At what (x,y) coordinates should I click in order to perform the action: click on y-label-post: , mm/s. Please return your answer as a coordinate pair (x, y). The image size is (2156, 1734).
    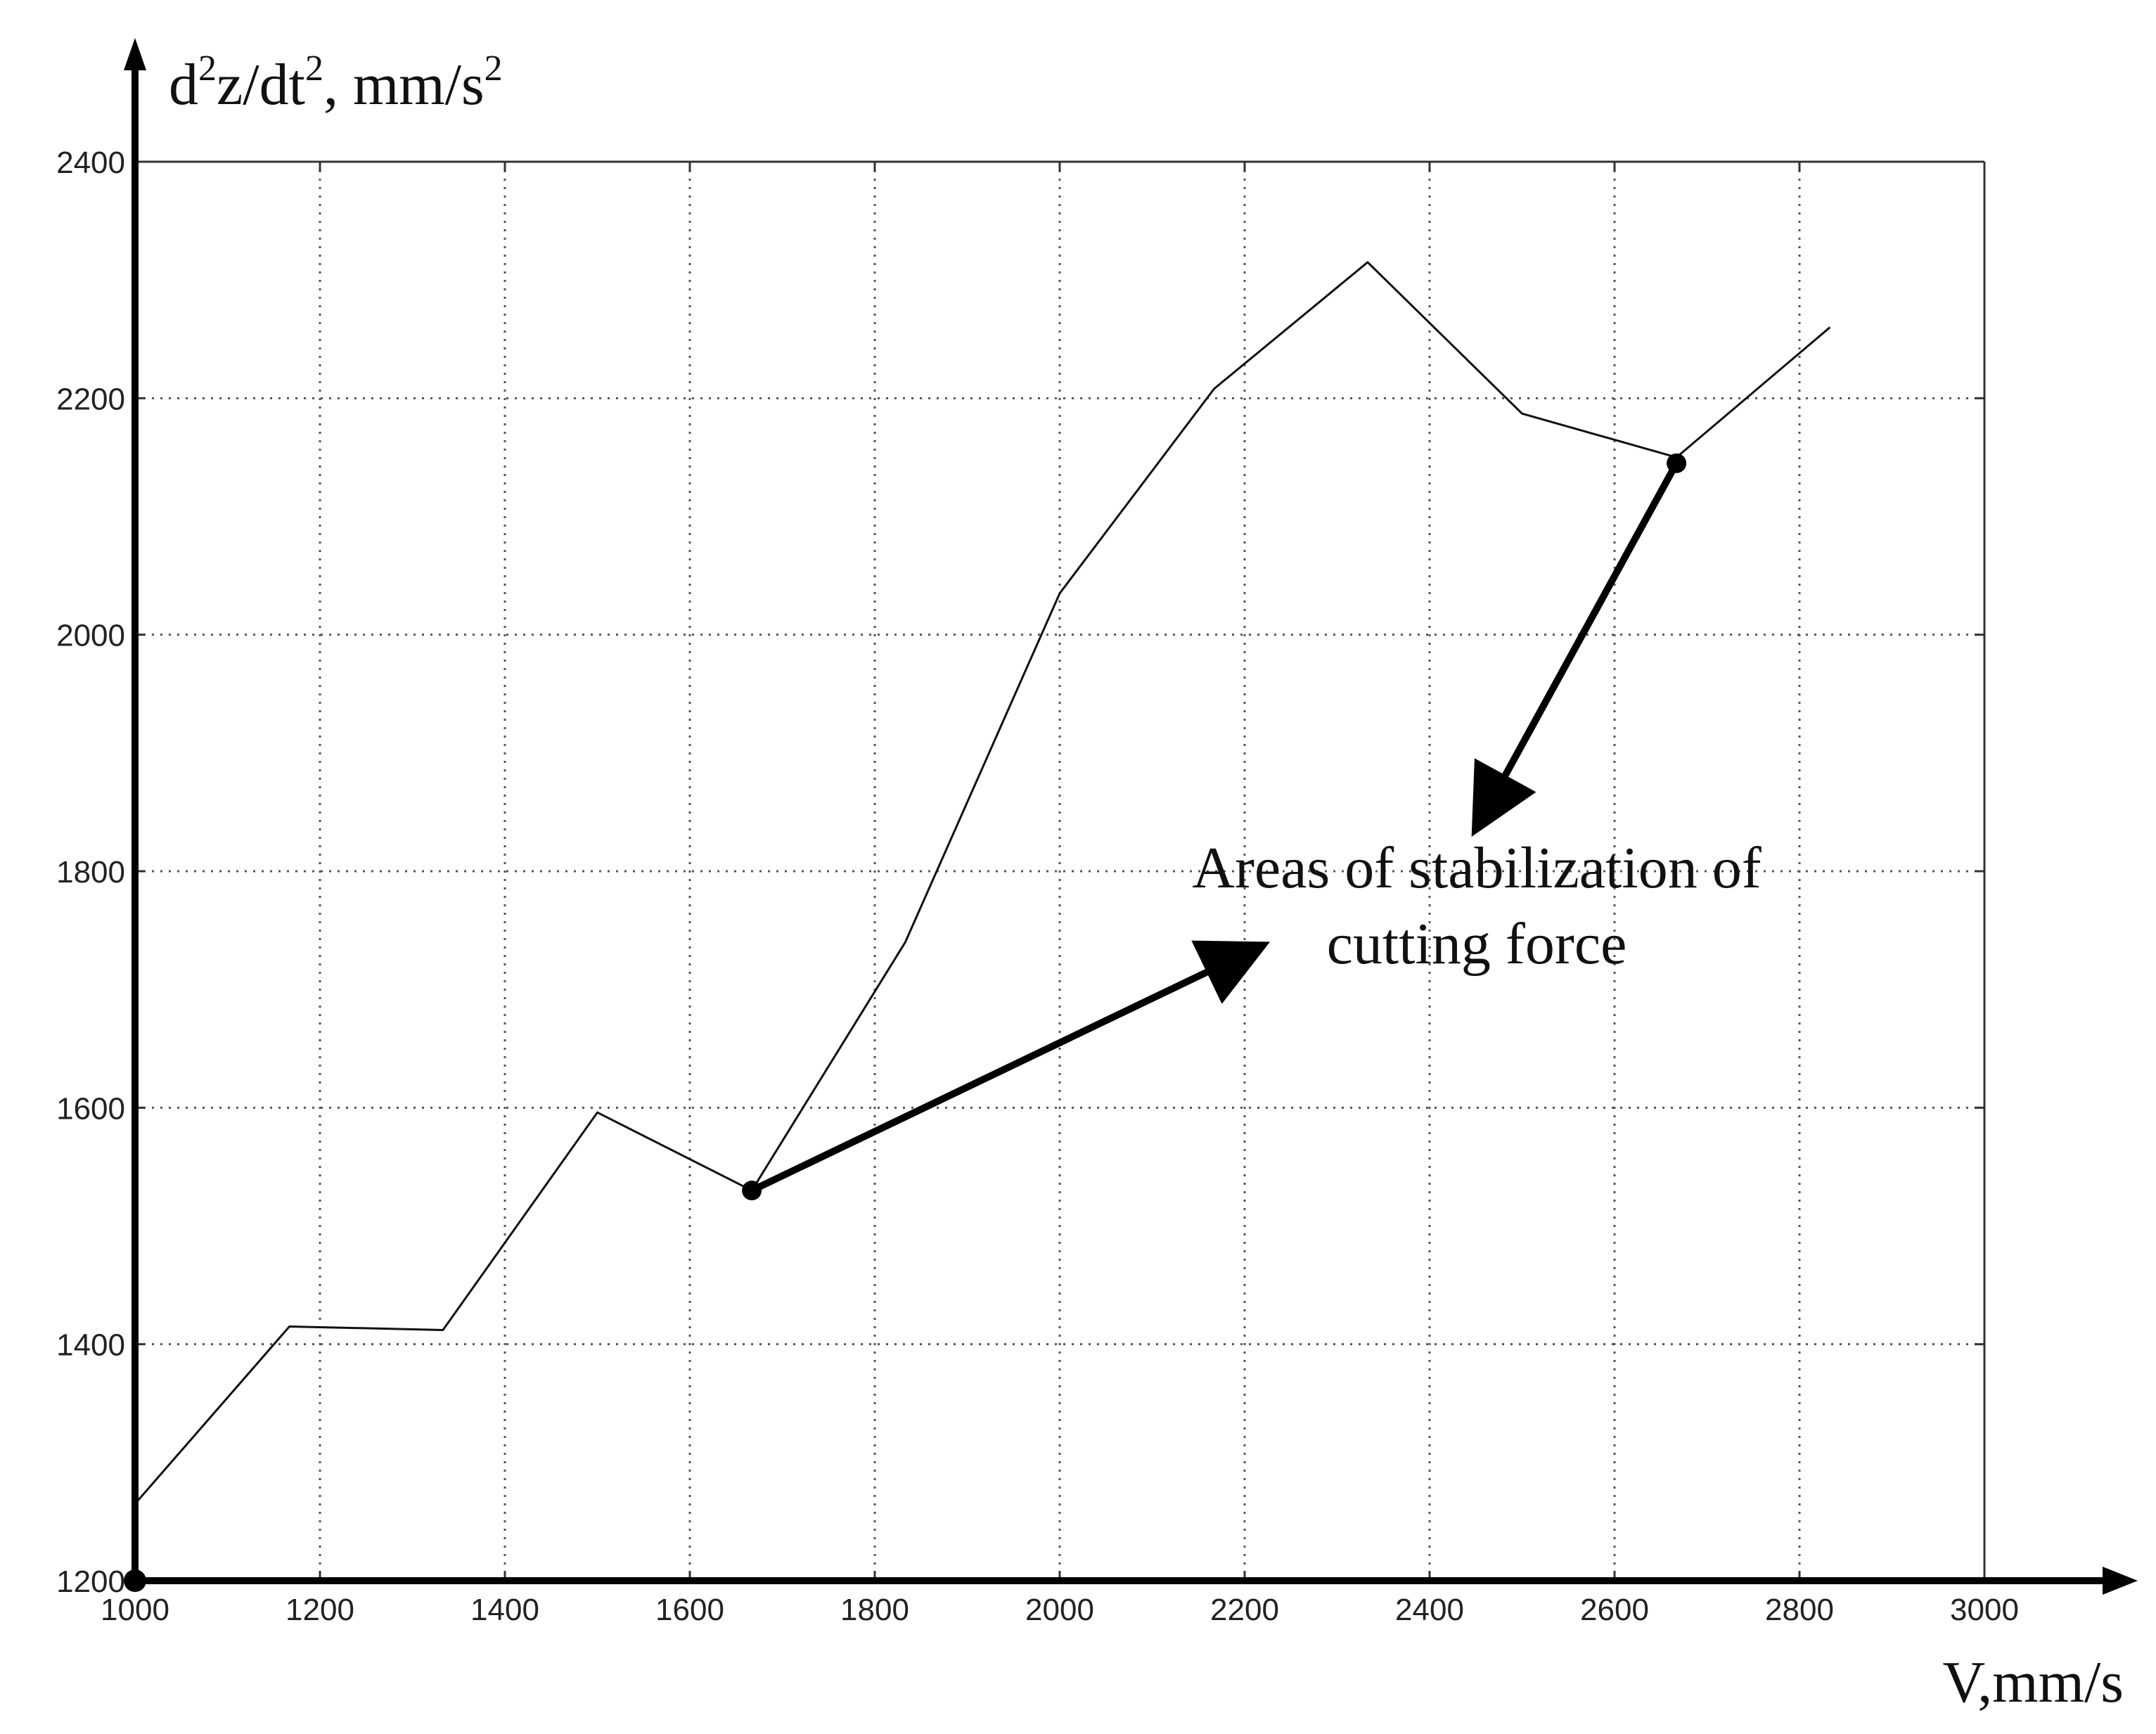
    Looking at the image, I should click on (404, 85).